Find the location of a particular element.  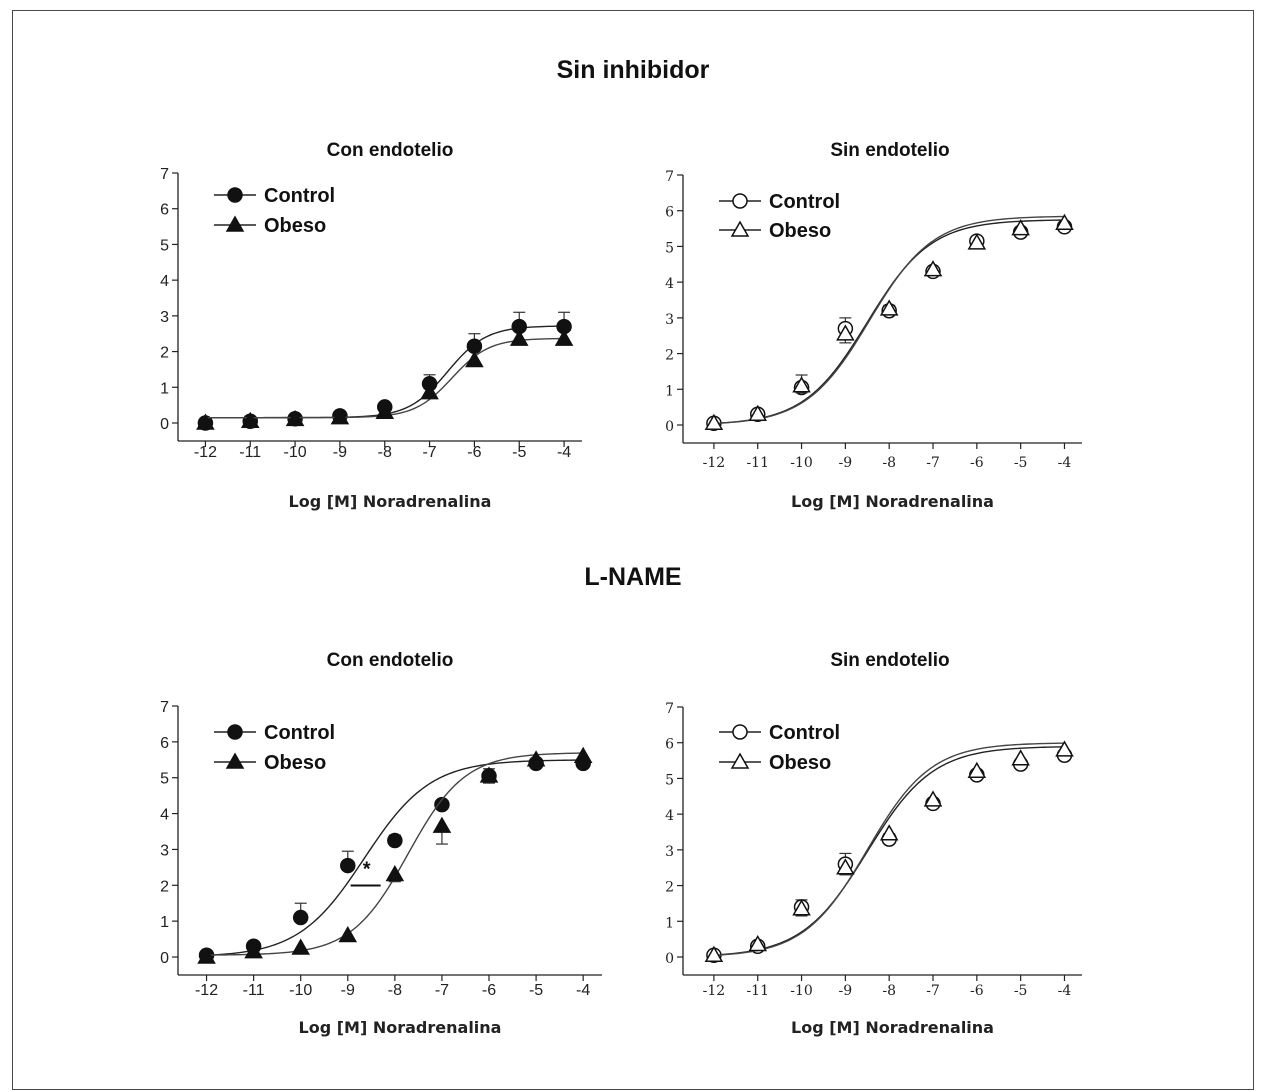

significance-asterisk: * is located at coordinates (367, 869).